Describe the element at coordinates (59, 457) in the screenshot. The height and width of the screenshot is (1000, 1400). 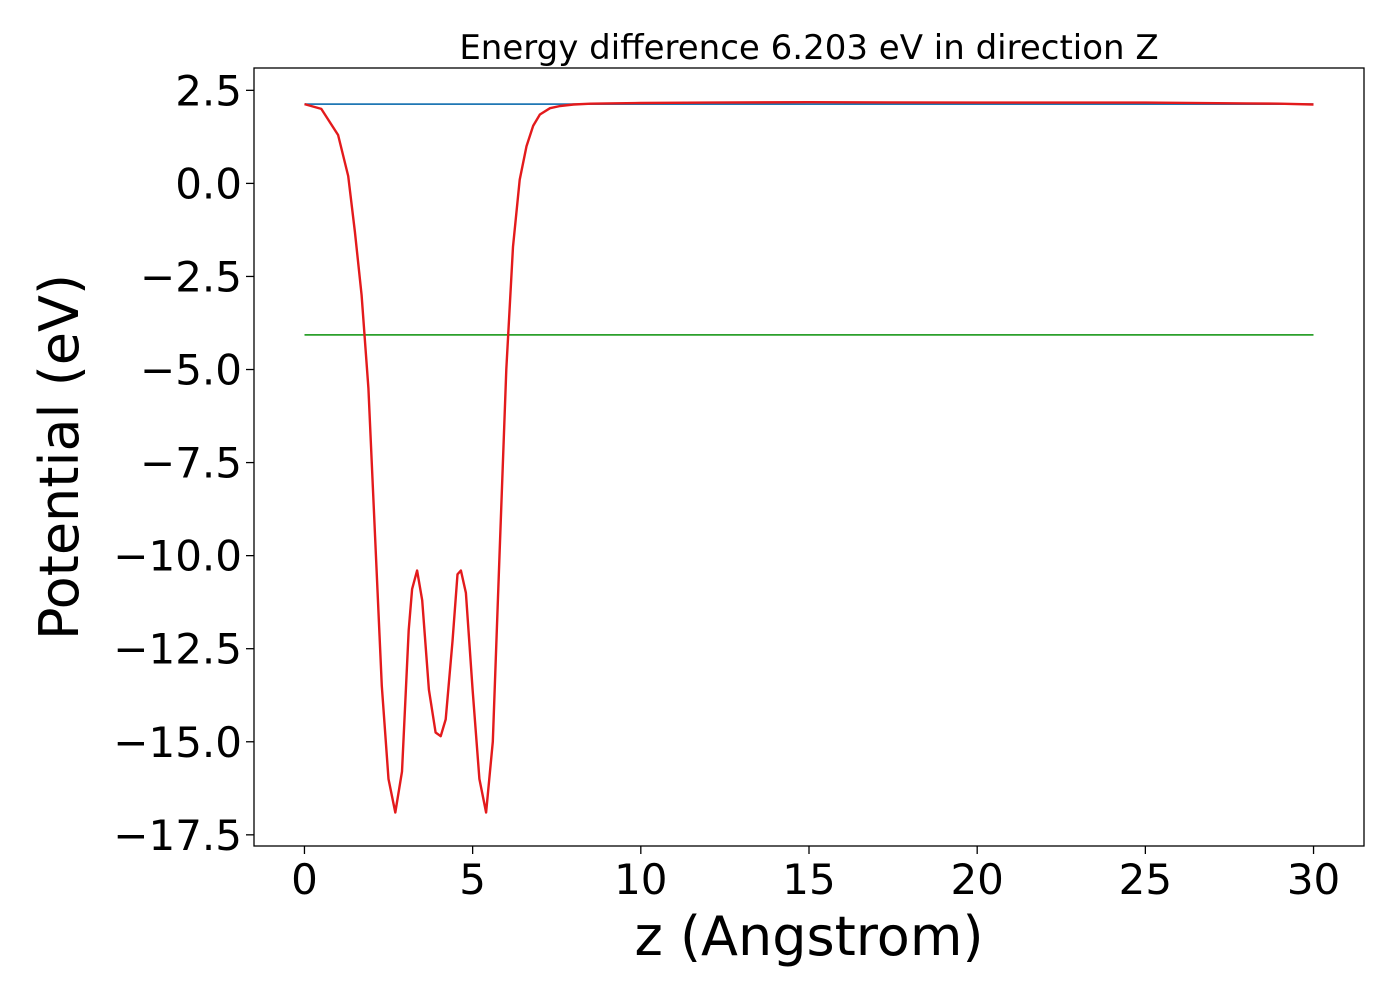
I see `y-axis-label: Potential (eV)` at that location.